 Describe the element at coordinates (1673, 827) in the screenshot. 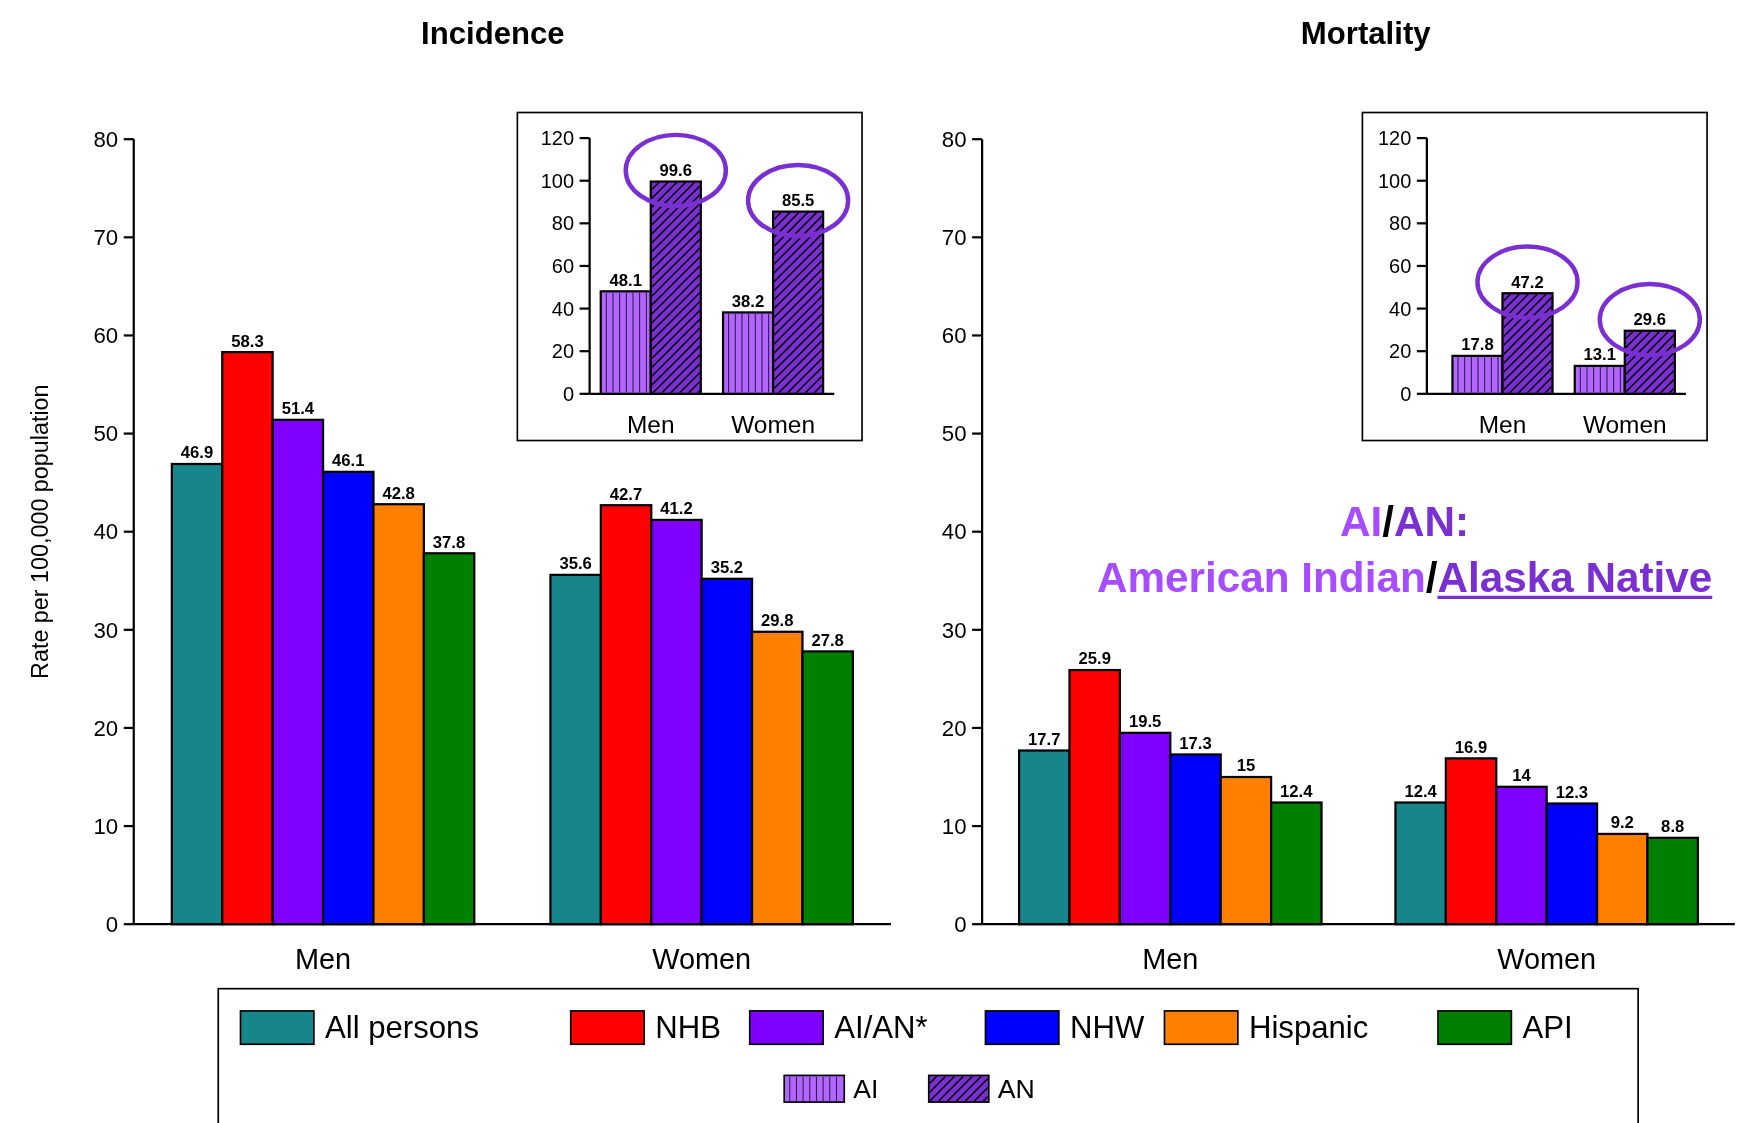

I see `data-label: 8.8` at that location.